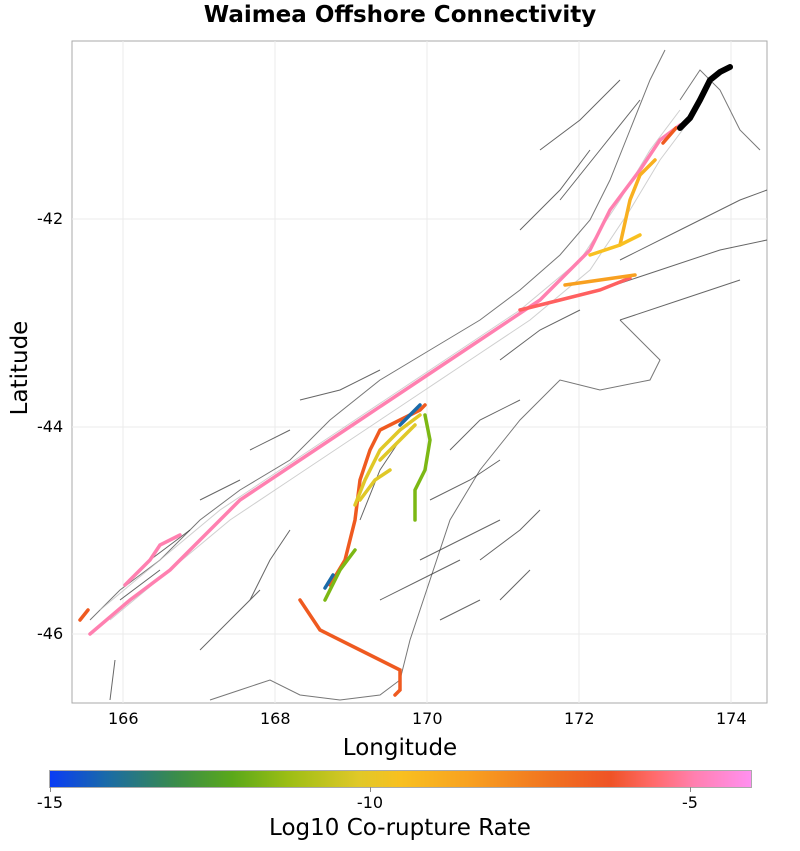  I want to click on colorbar-tick-label: -5, so click(690, 802).